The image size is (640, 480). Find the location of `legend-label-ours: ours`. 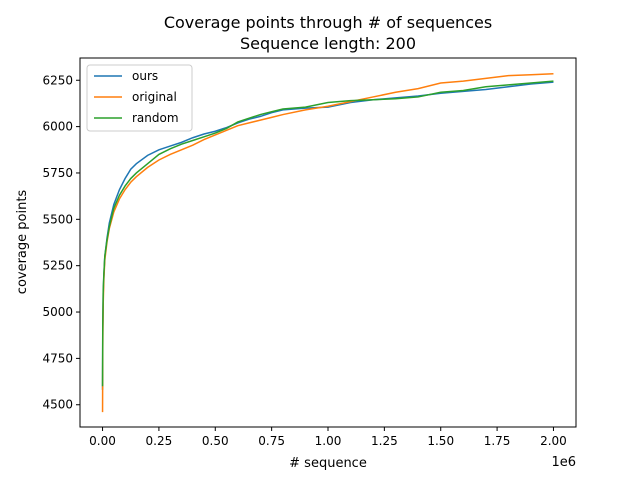

legend-label-ours: ours is located at coordinates (145, 76).